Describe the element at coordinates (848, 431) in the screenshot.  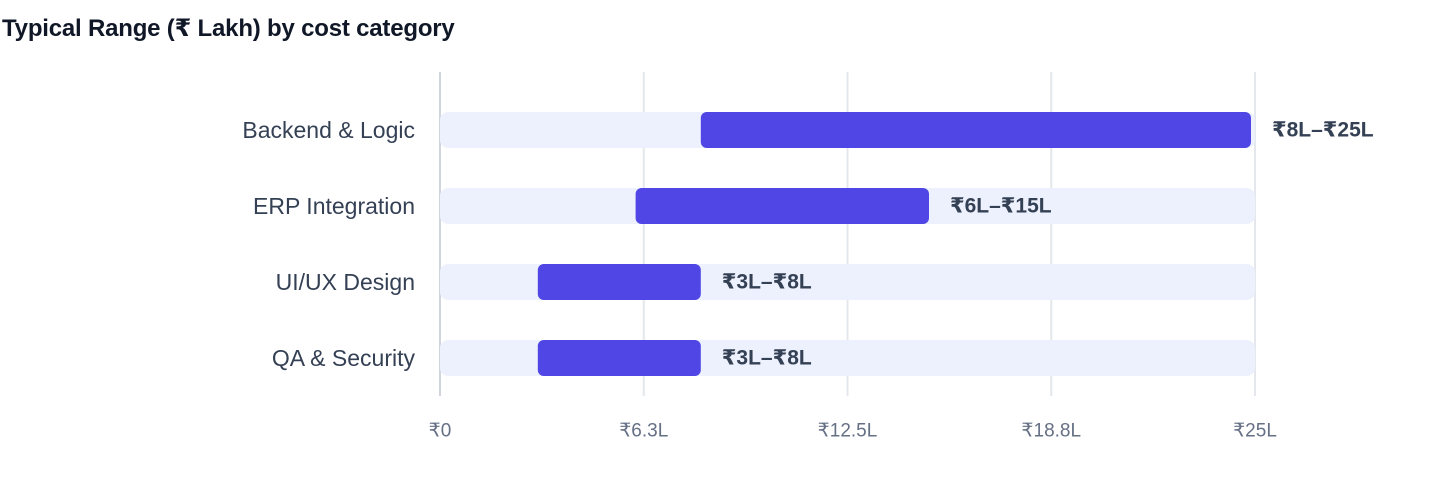
I see `x-tick-label: ₹12.5L` at that location.